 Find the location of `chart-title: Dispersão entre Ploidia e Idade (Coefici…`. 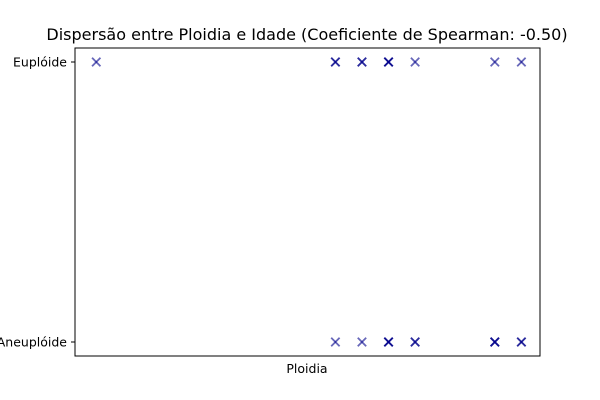

chart-title: Dispersão entre Ploidia e Idade (Coefici… is located at coordinates (306, 34).